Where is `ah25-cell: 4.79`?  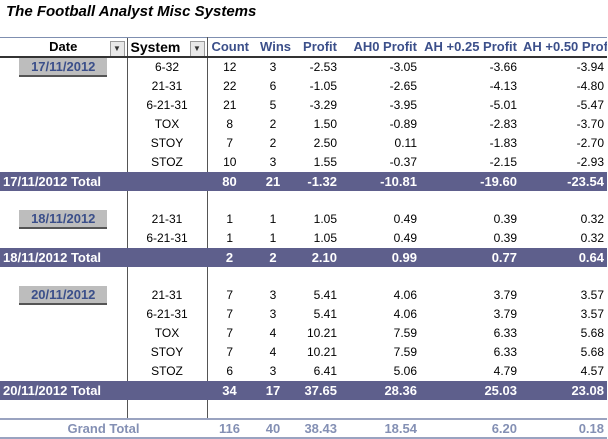 ah25-cell: 4.79 is located at coordinates (505, 371).